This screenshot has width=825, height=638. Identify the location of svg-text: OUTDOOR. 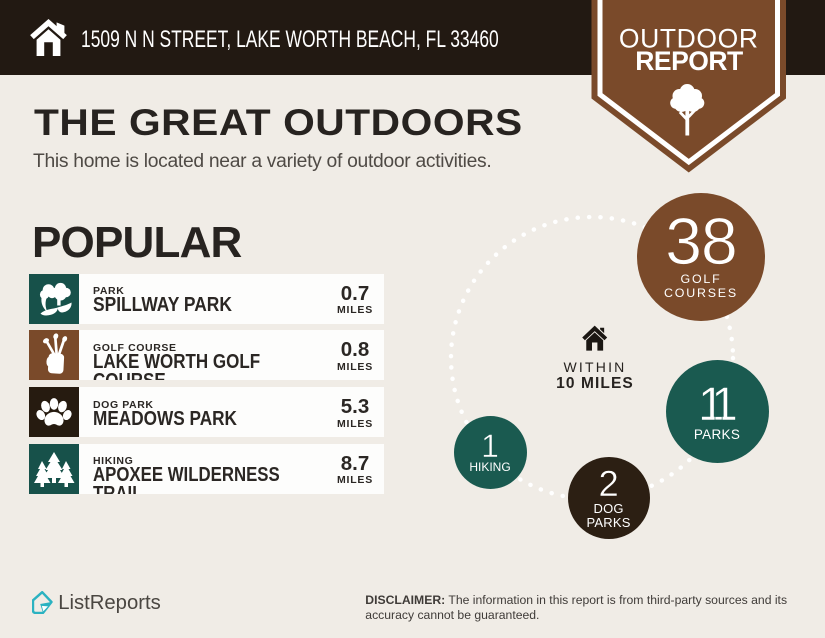
(689, 39).